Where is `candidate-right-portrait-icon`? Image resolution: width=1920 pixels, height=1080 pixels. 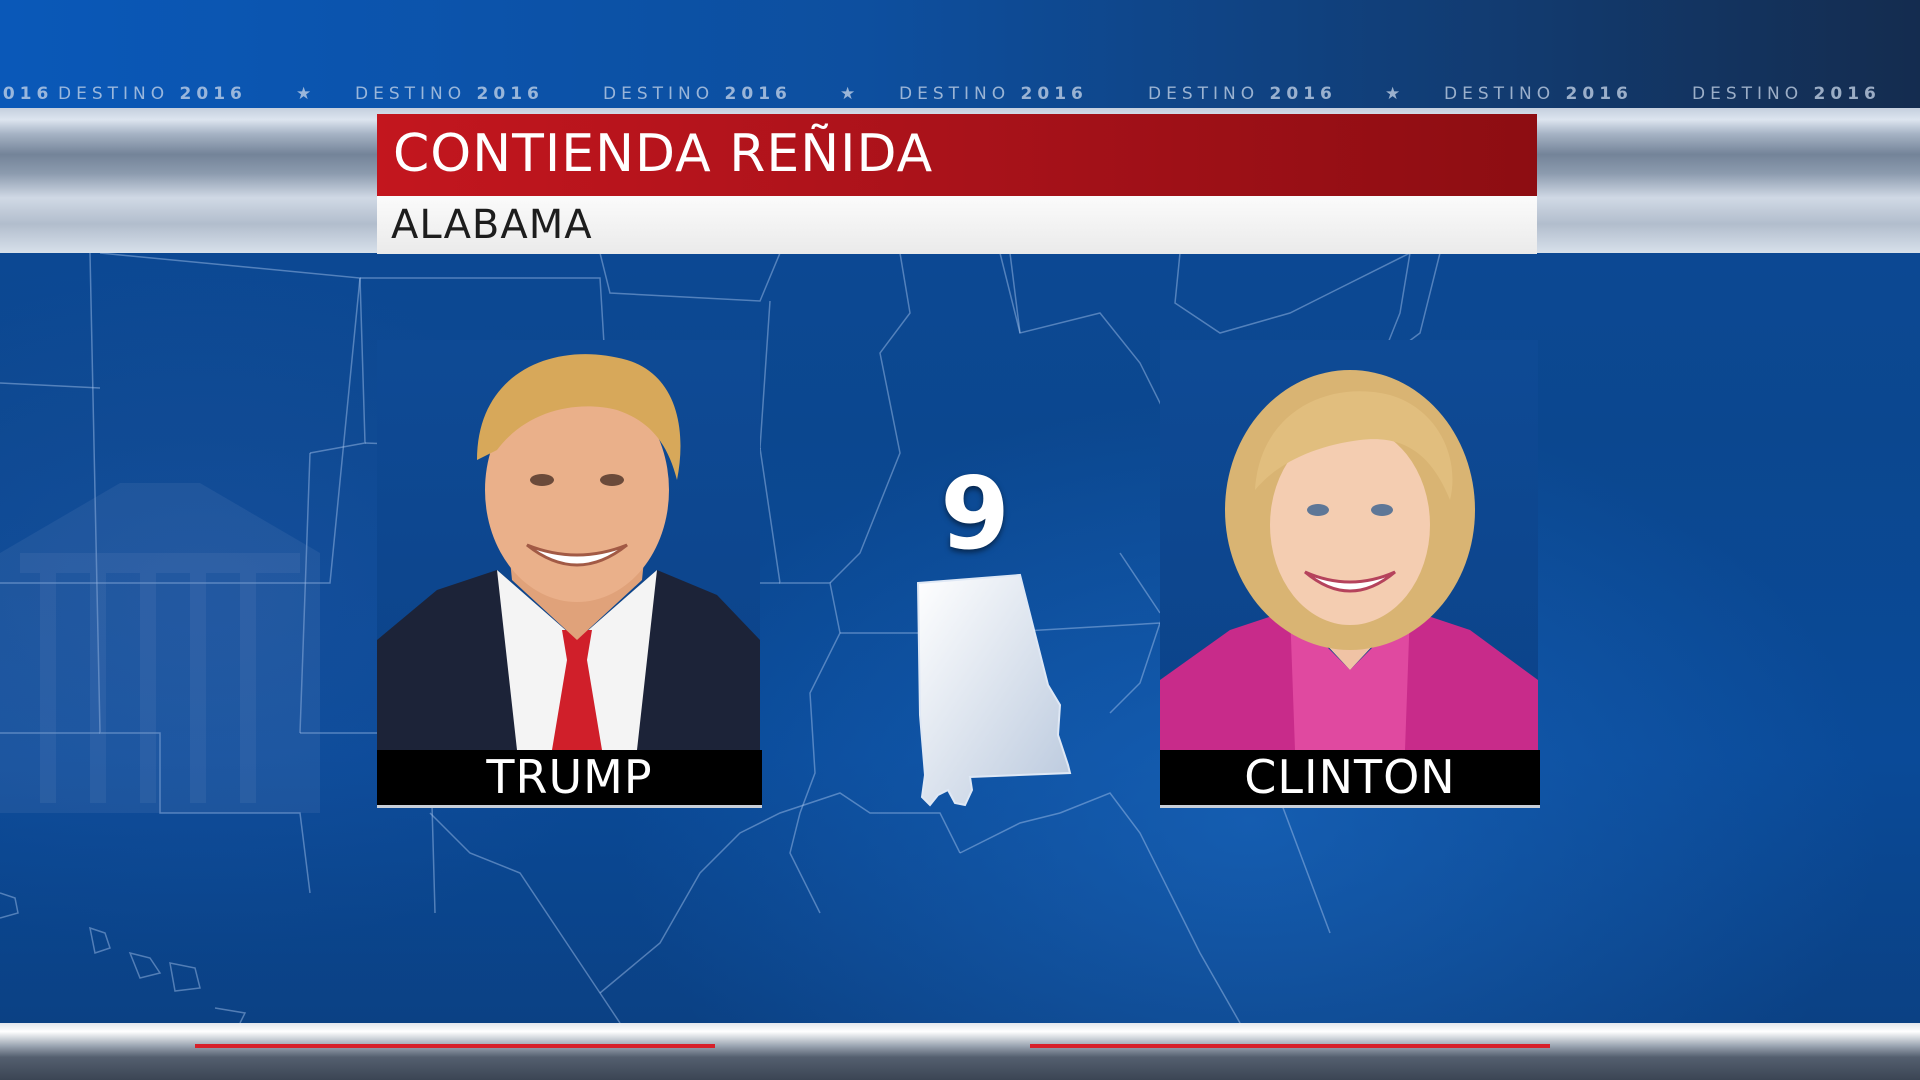 candidate-right-portrait-icon is located at coordinates (1349, 560).